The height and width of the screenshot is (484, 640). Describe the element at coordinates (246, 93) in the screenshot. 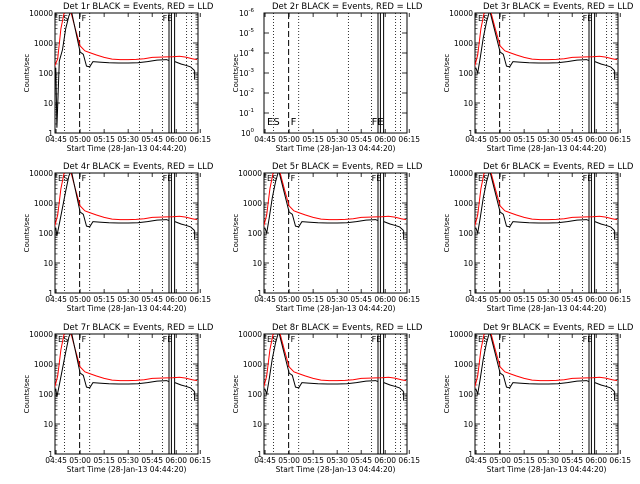

I see `y-tick-label: 10⁻²` at that location.